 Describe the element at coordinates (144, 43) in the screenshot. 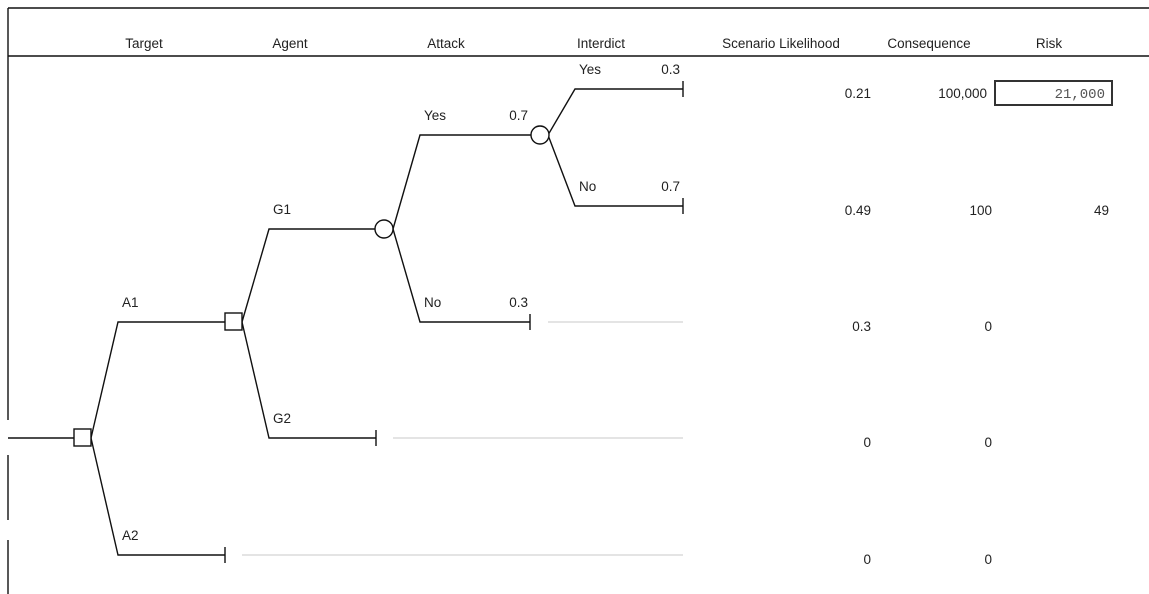

I see `header-target: Target` at that location.